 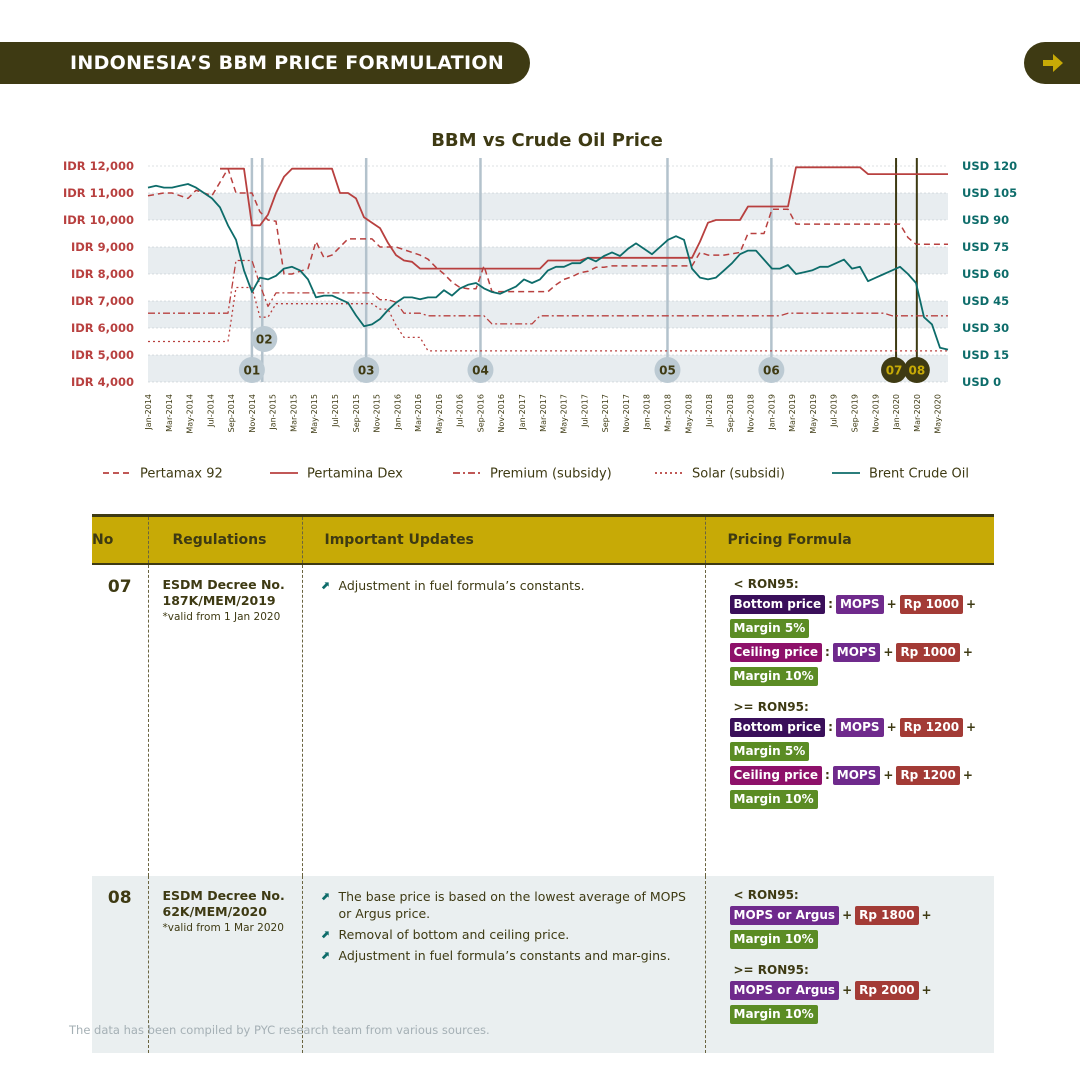 I want to click on col-header-formula: Pricing Formula, so click(x=849, y=539).